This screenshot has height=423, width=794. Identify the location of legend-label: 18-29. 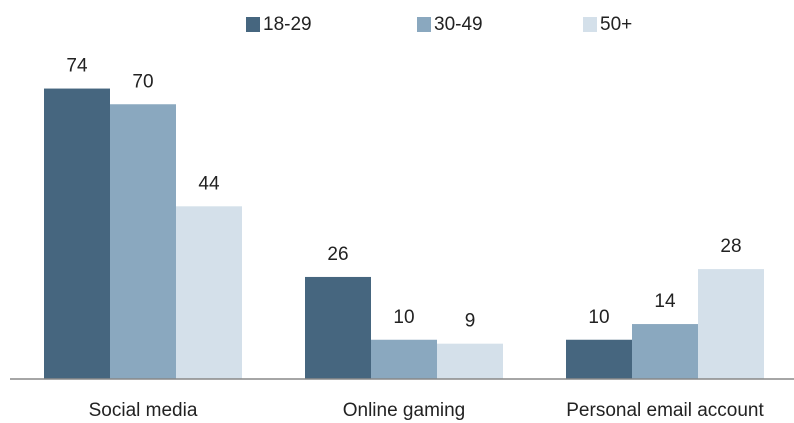
(287, 24).